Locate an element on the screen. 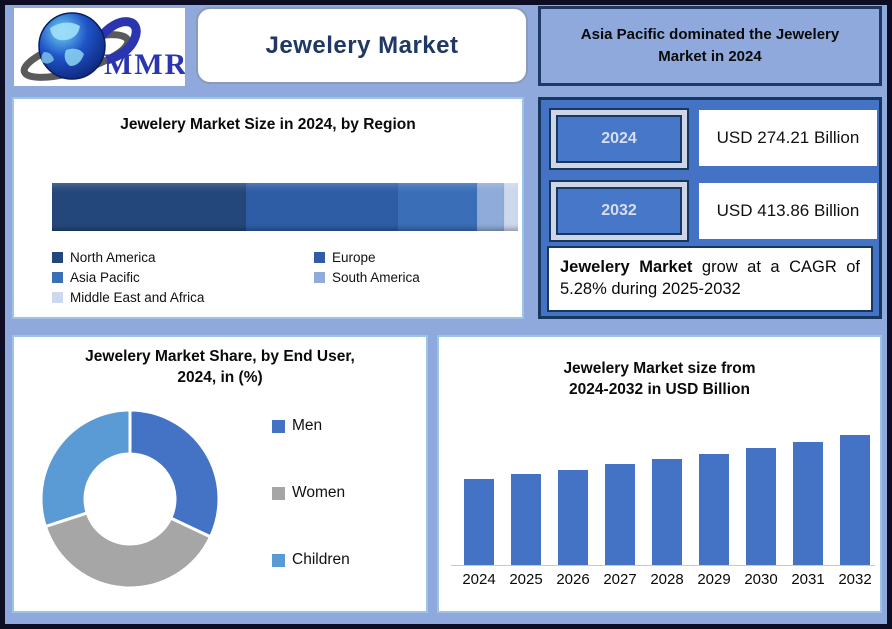 This screenshot has width=892, height=629. x-tick-2031: 2031 is located at coordinates (808, 579).